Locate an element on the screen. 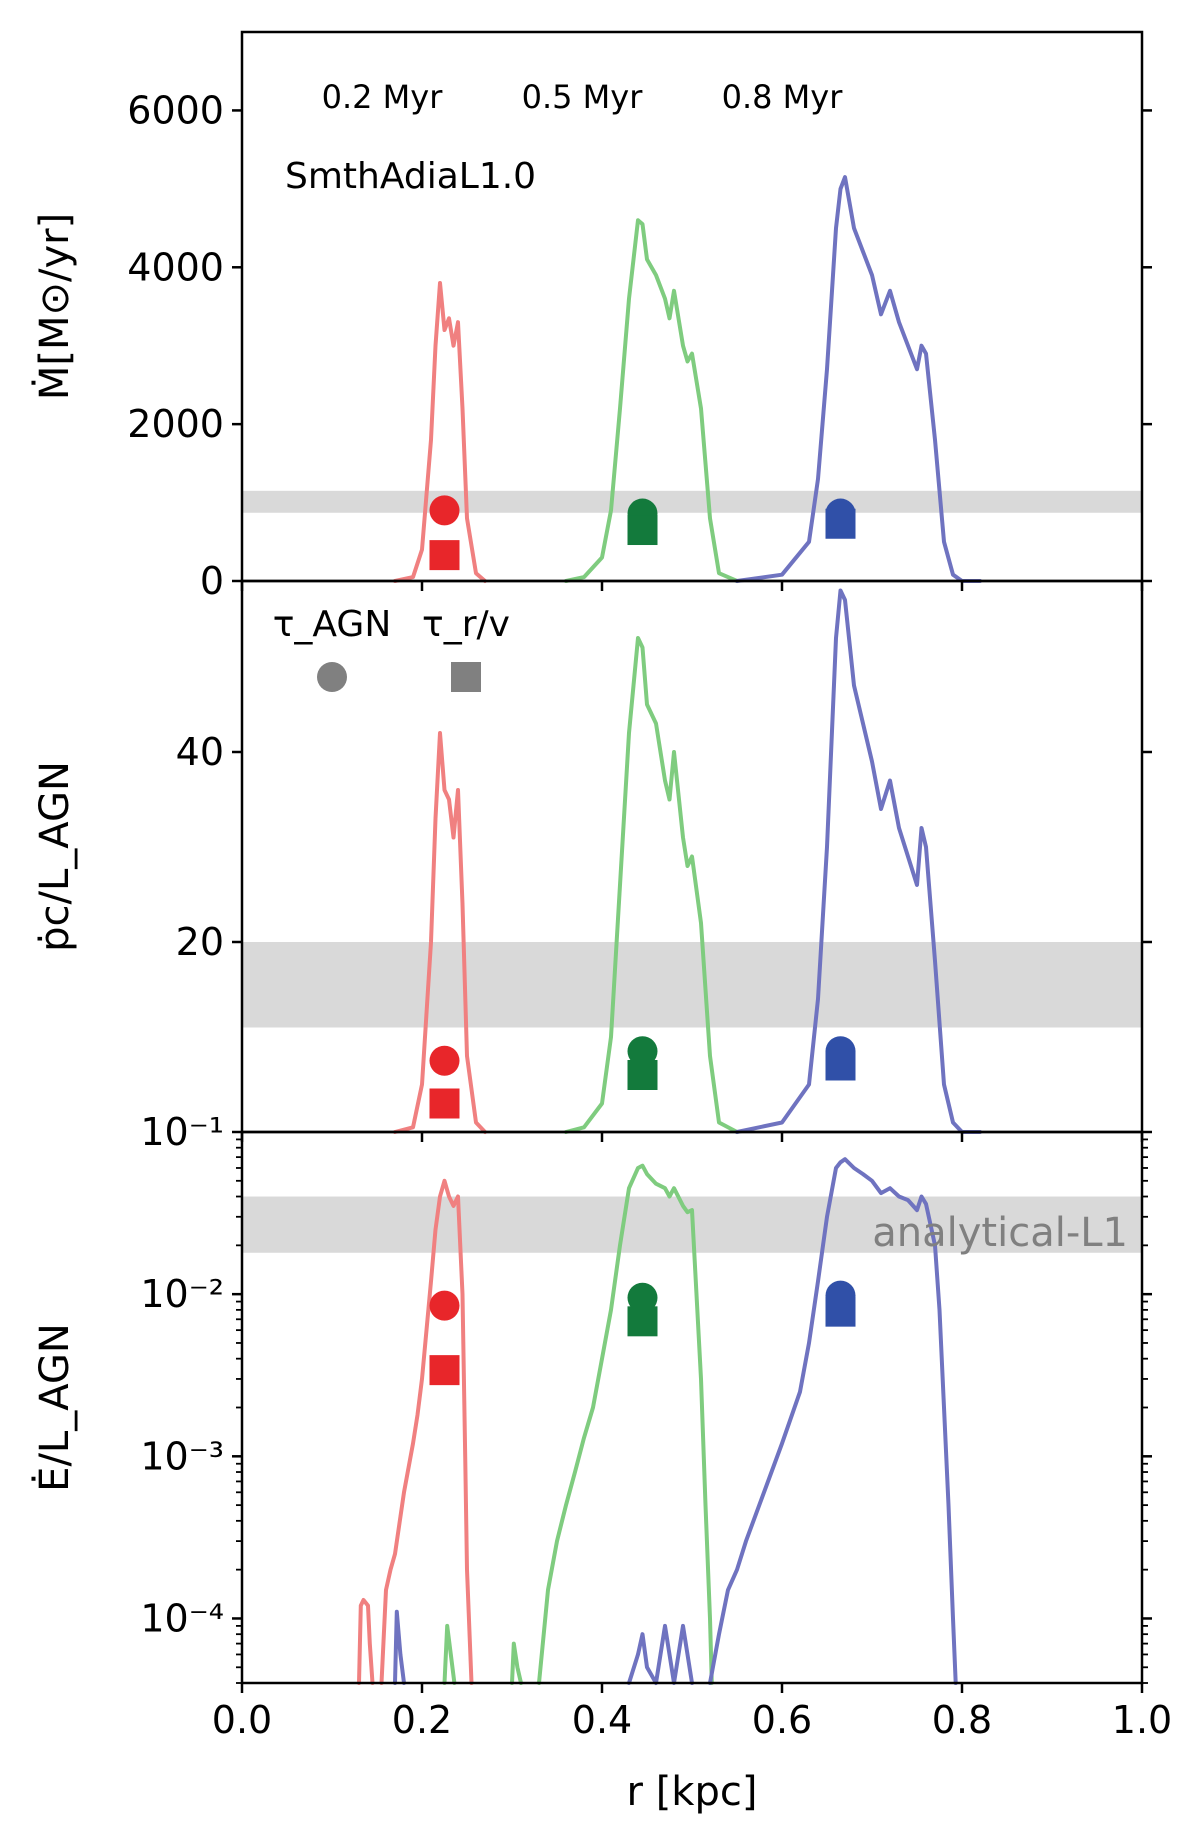 This screenshot has width=1200, height=1829. middle-series-1-line is located at coordinates (651, 885).